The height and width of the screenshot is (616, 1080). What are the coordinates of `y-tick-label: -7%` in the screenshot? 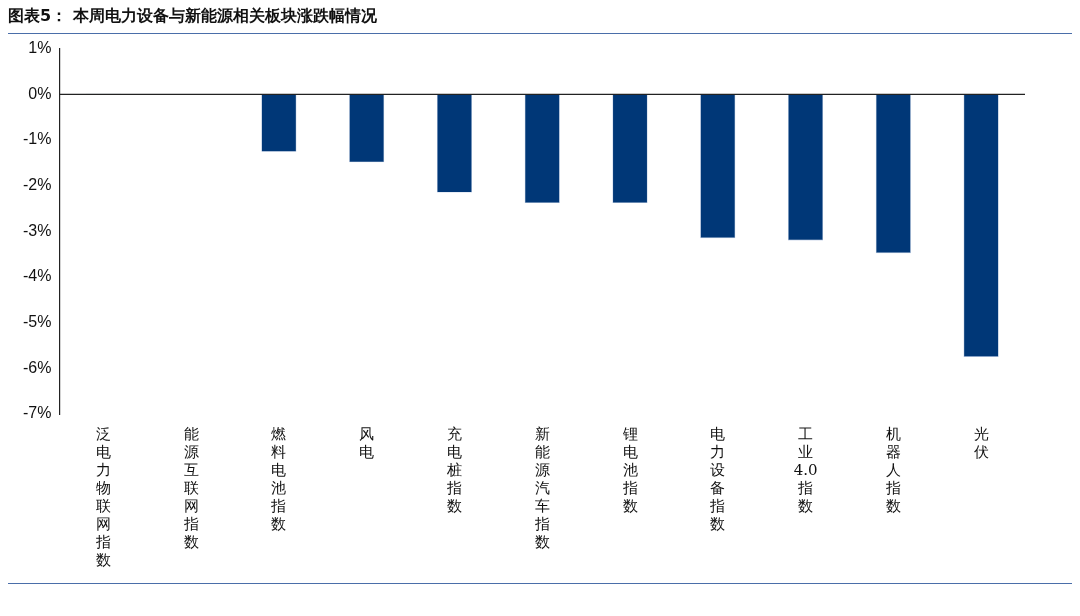 It's located at (37, 413).